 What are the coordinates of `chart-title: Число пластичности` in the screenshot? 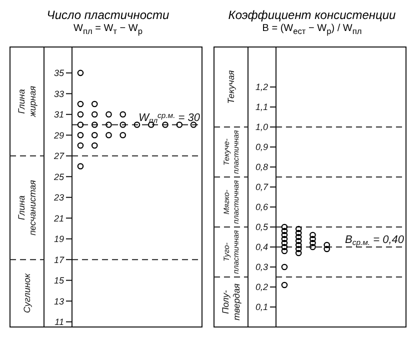 It's located at (108, 15).